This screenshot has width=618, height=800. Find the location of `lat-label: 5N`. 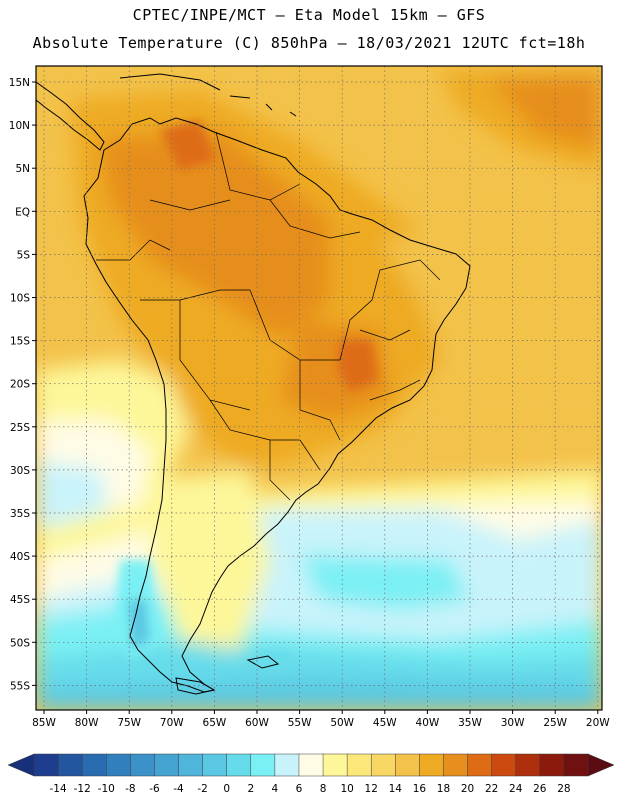

lat-label: 5N is located at coordinates (22, 169).